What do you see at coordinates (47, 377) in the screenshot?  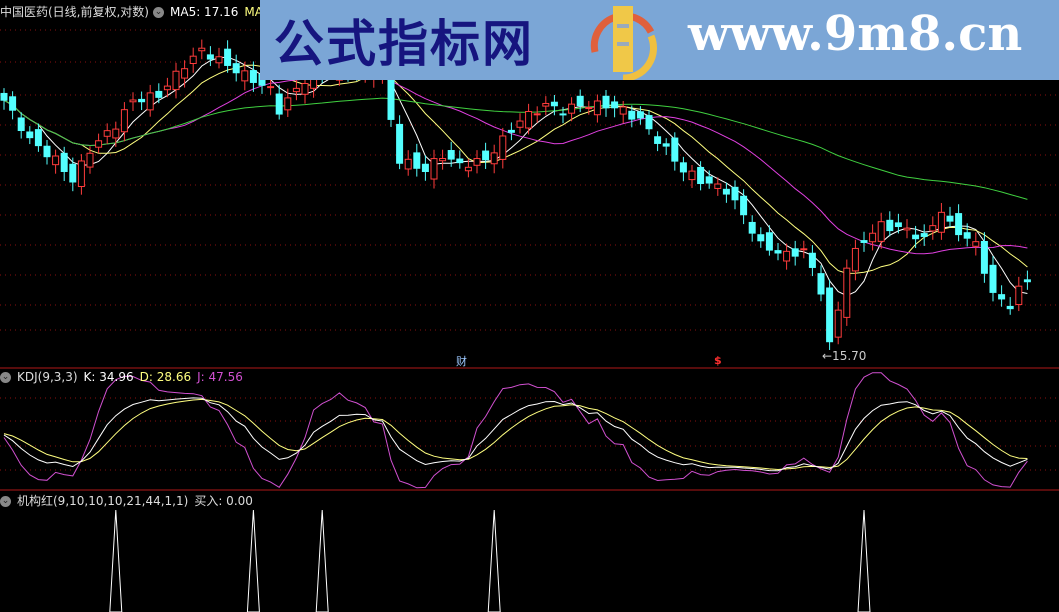 I see `kdj-title: KDJ(9,3,3)` at bounding box center [47, 377].